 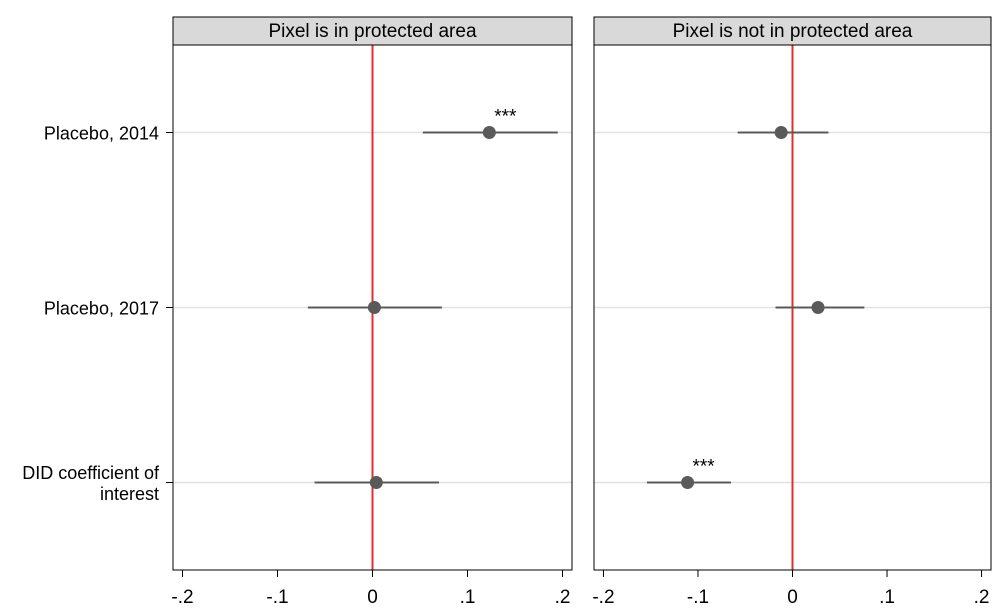 What do you see at coordinates (101, 308) in the screenshot?
I see `y-tick-label: Placebo, 2017` at bounding box center [101, 308].